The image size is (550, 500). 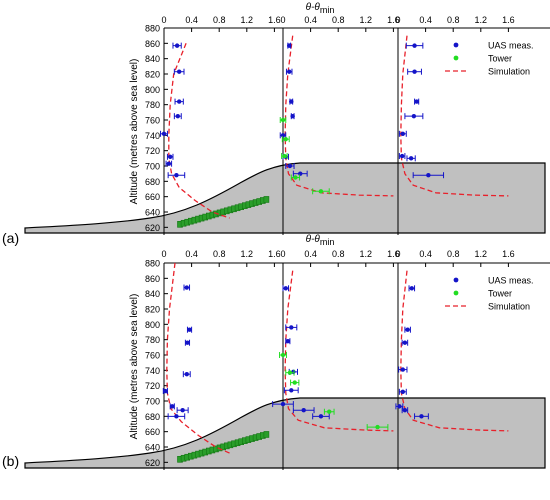 What do you see at coordinates (152, 213) in the screenshot?
I see `y-tick-label: 640` at bounding box center [152, 213].